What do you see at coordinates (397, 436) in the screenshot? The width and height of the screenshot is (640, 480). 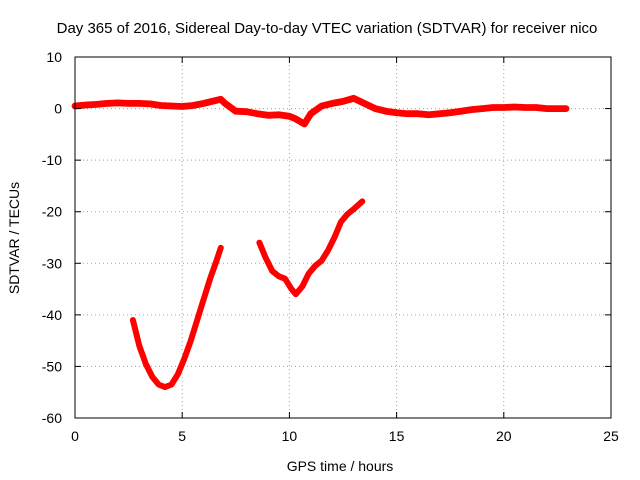 I see `x-tick-label: 15` at bounding box center [397, 436].